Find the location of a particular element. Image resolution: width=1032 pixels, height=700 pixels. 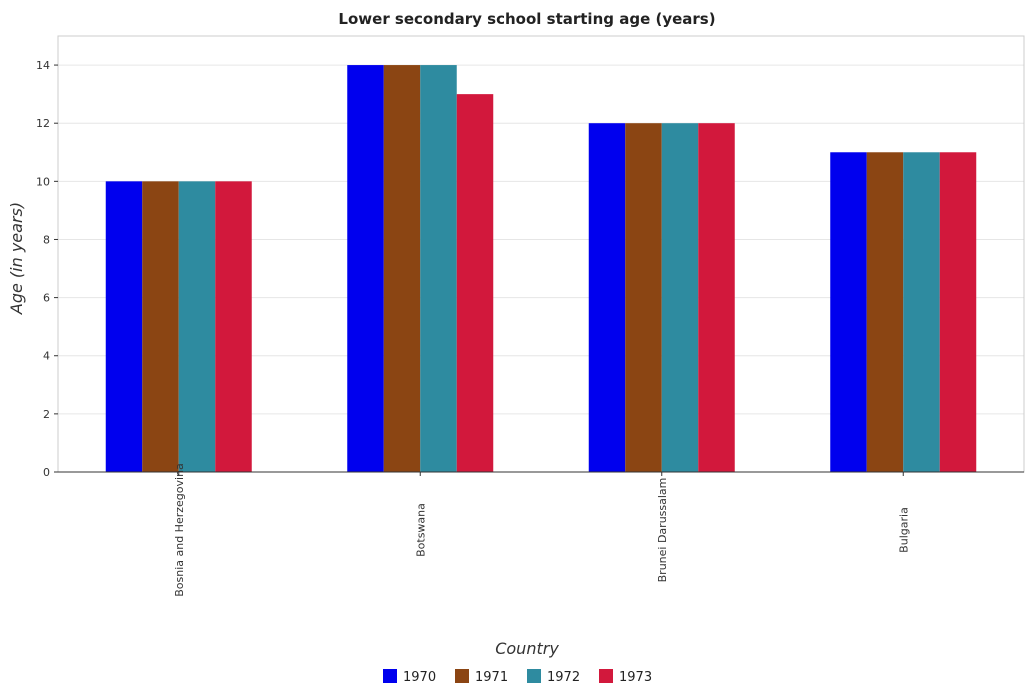

y-tick-label: 2 is located at coordinates (46, 414).